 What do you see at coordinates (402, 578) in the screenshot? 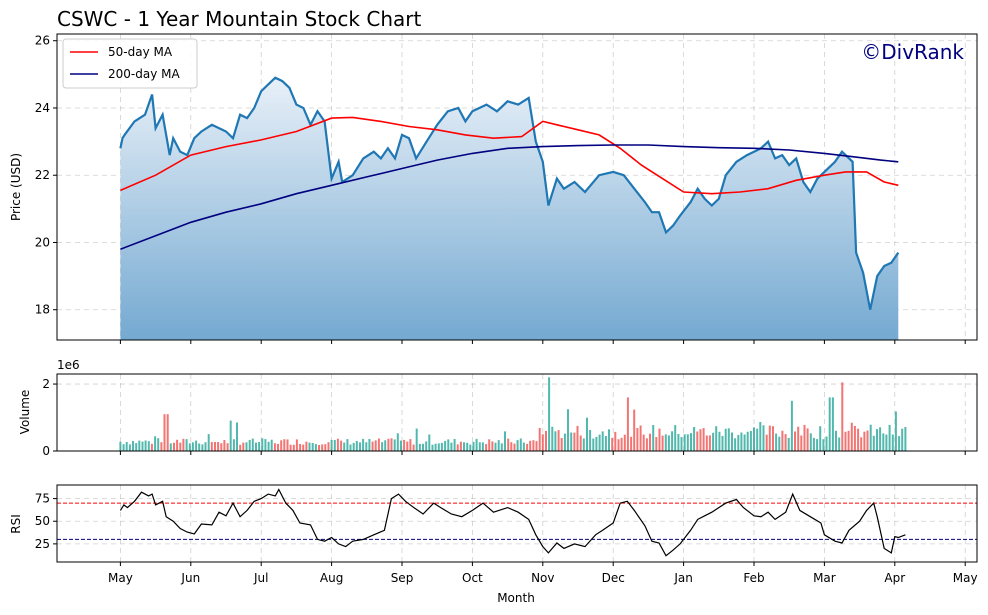
I see `x-tick-label: Sep` at bounding box center [402, 578].